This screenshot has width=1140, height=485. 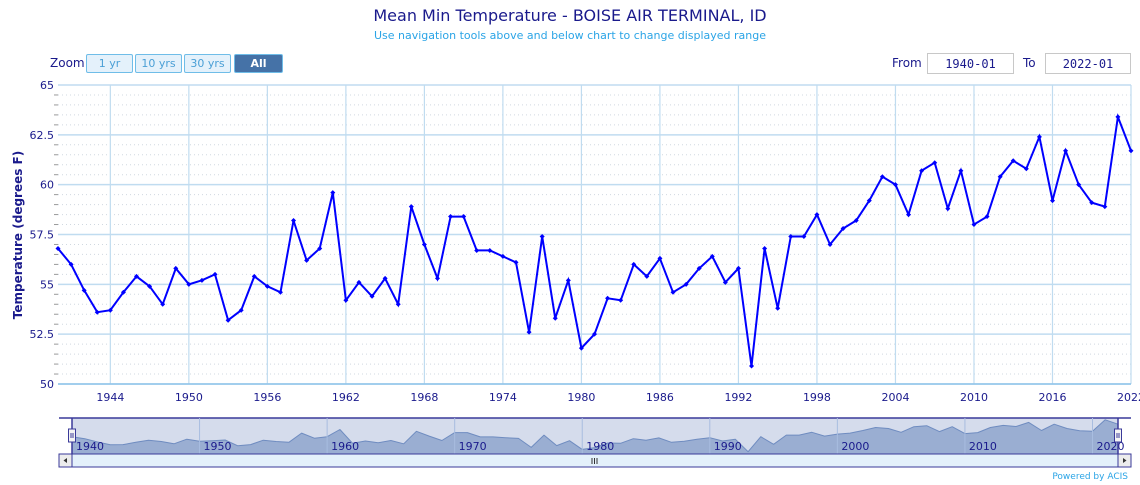 I want to click on navigator: 1940 1950 1960 1970 1980 1990 2000 2010 2020, so click(x=595, y=442).